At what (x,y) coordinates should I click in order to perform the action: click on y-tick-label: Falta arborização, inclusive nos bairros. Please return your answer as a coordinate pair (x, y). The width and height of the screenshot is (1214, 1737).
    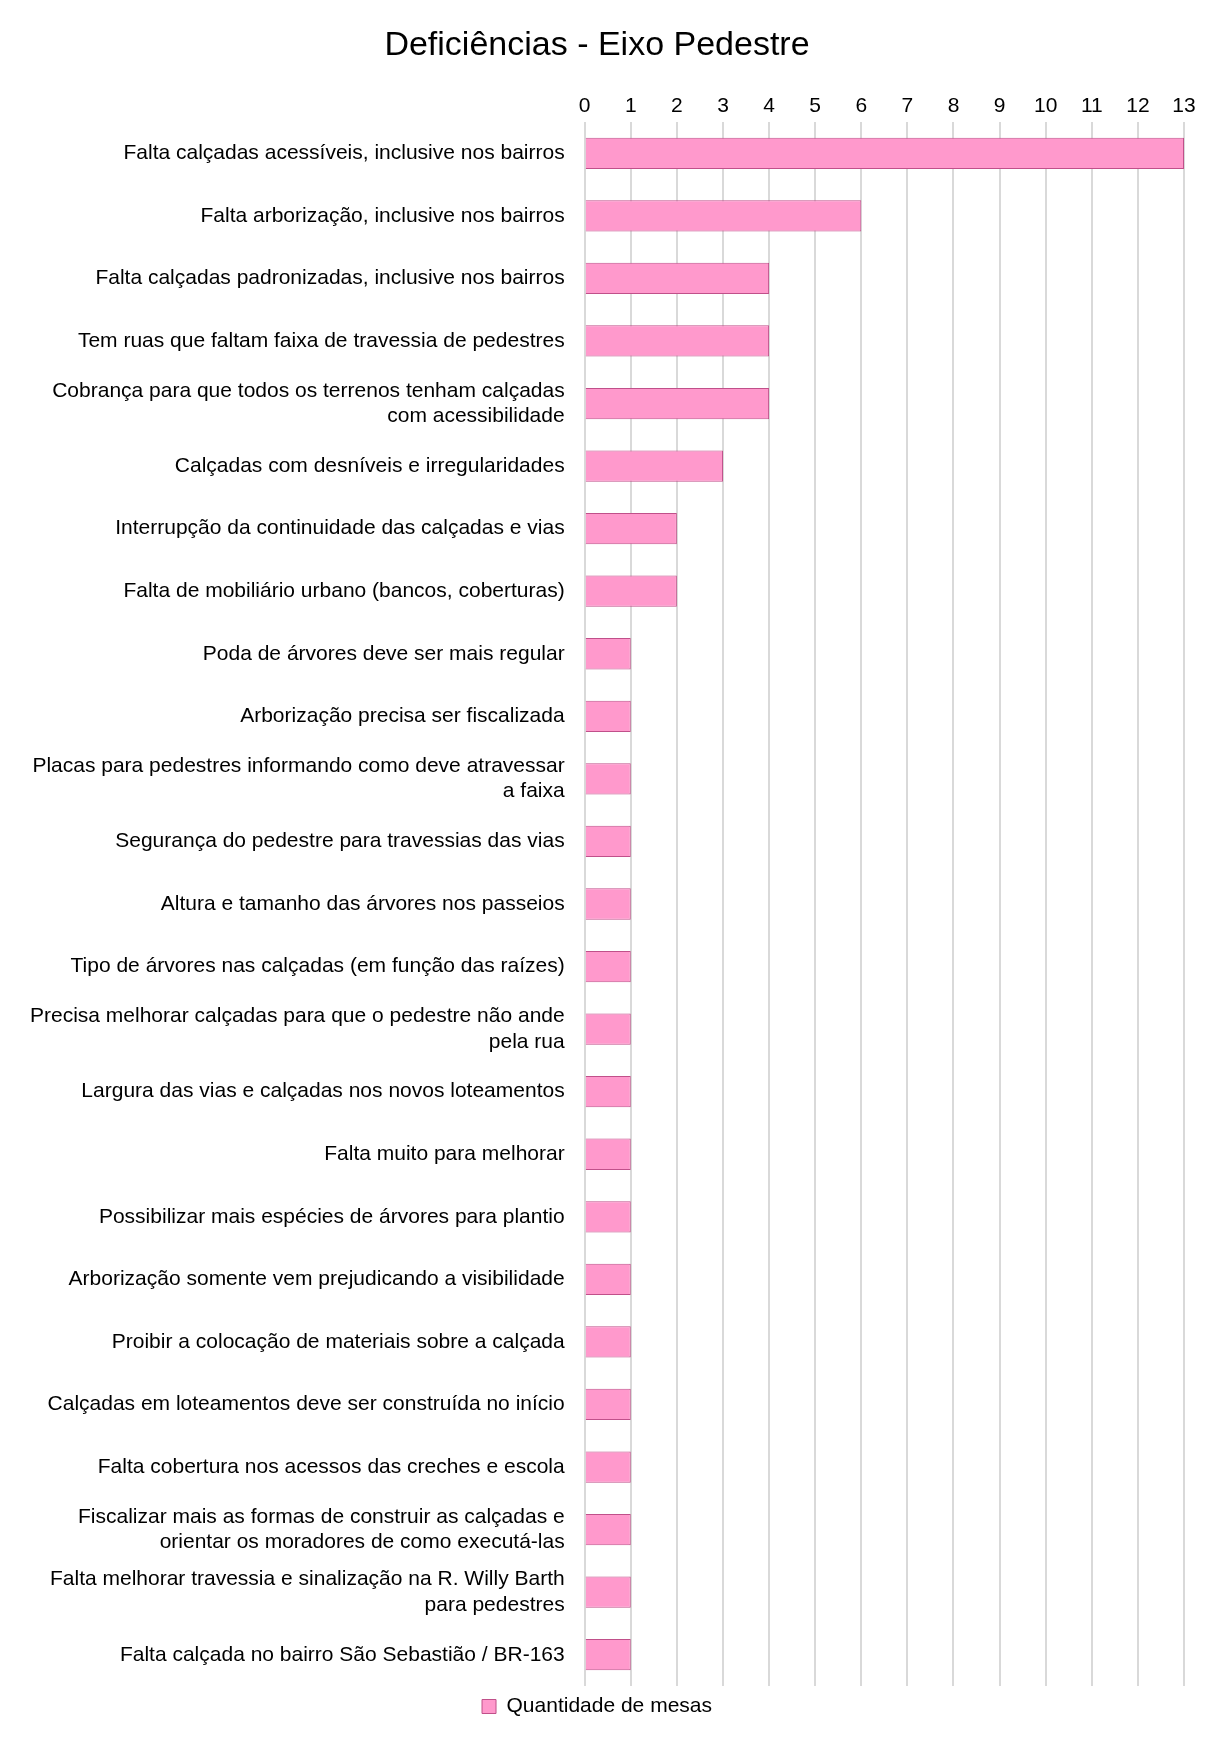
    Looking at the image, I should click on (382, 214).